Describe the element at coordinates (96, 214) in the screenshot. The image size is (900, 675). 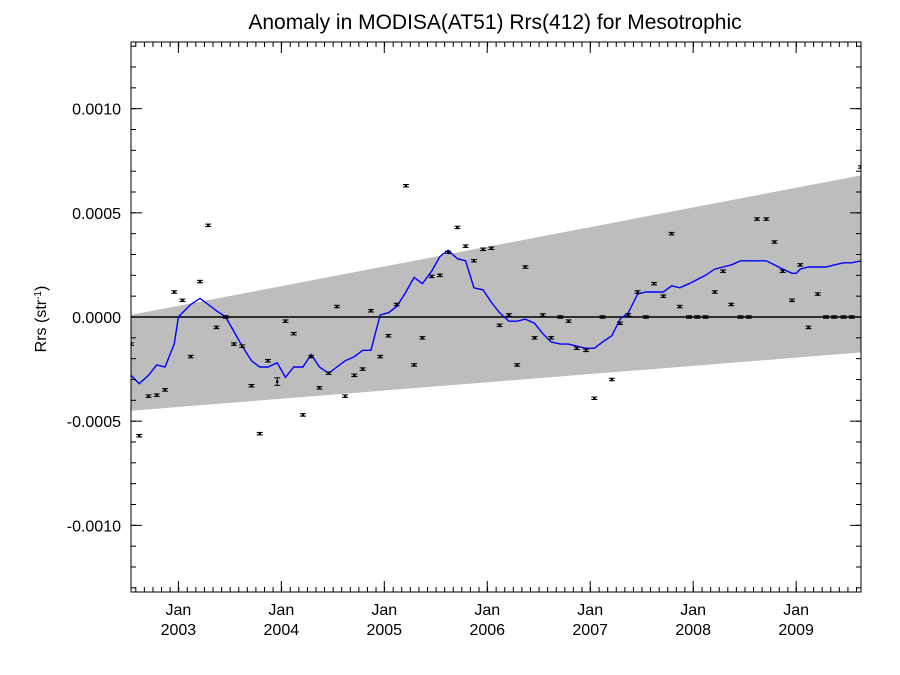
I see `y-tick-label: 0.0005` at that location.